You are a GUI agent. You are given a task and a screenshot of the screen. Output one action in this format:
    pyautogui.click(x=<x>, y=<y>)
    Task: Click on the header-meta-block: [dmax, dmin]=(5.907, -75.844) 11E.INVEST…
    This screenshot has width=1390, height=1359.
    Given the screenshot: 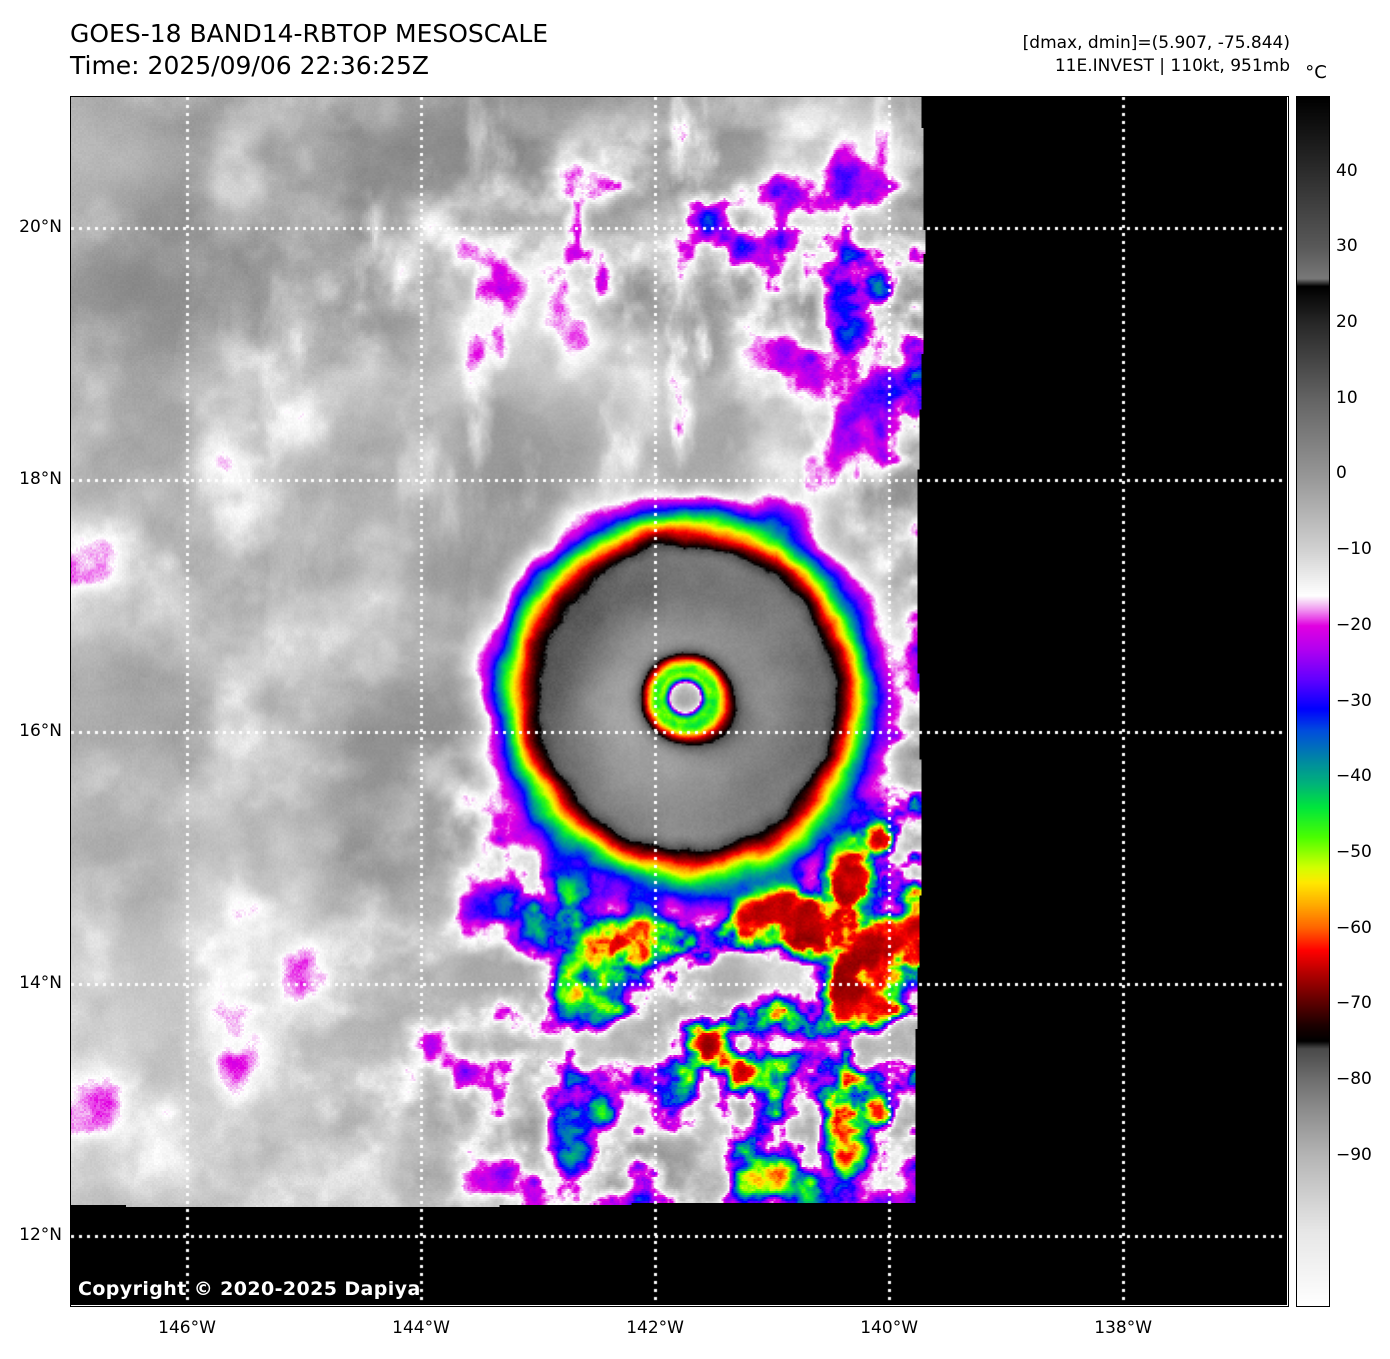 What is the action you would take?
    pyautogui.click(x=1156, y=55)
    